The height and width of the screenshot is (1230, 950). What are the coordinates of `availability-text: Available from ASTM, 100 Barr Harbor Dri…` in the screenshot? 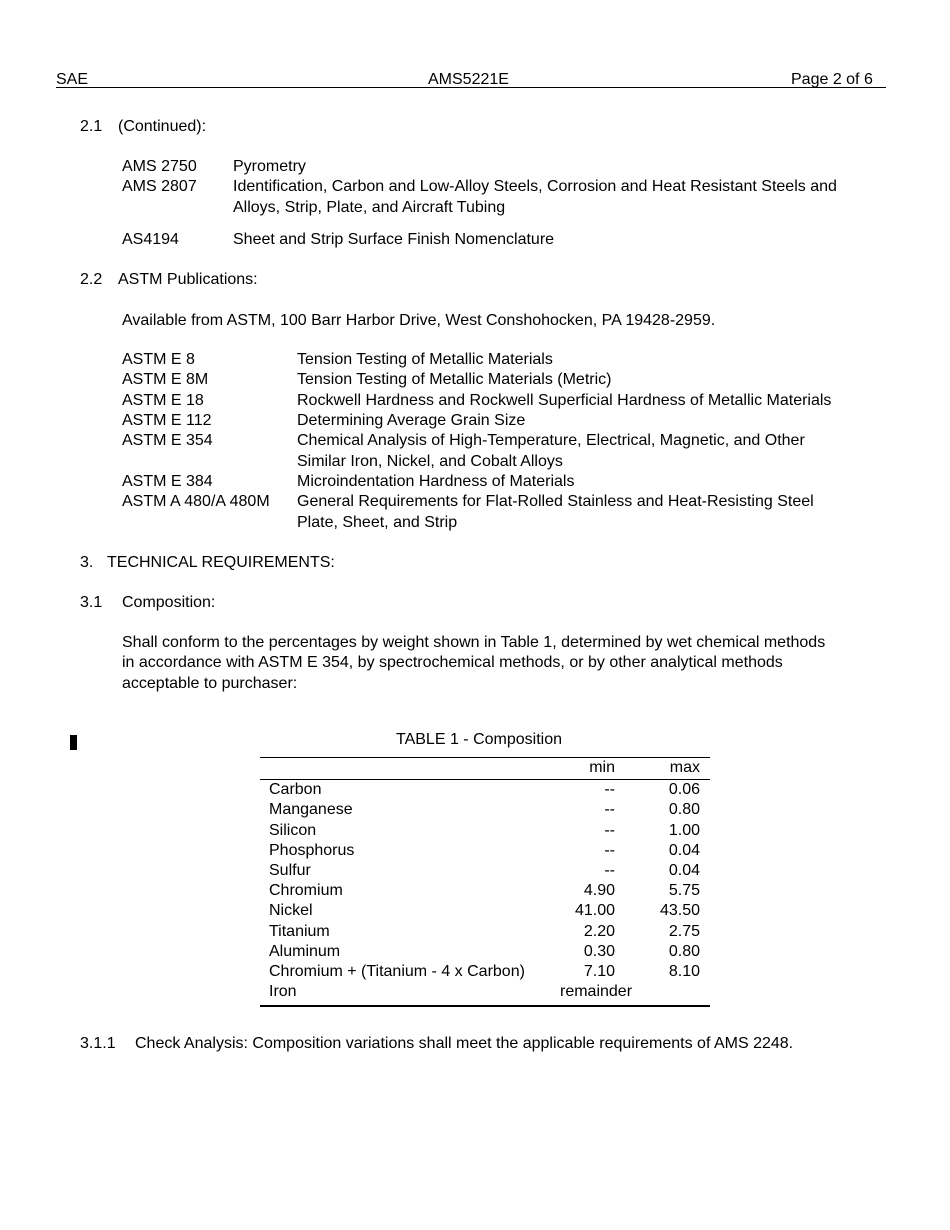 It's located at (419, 320).